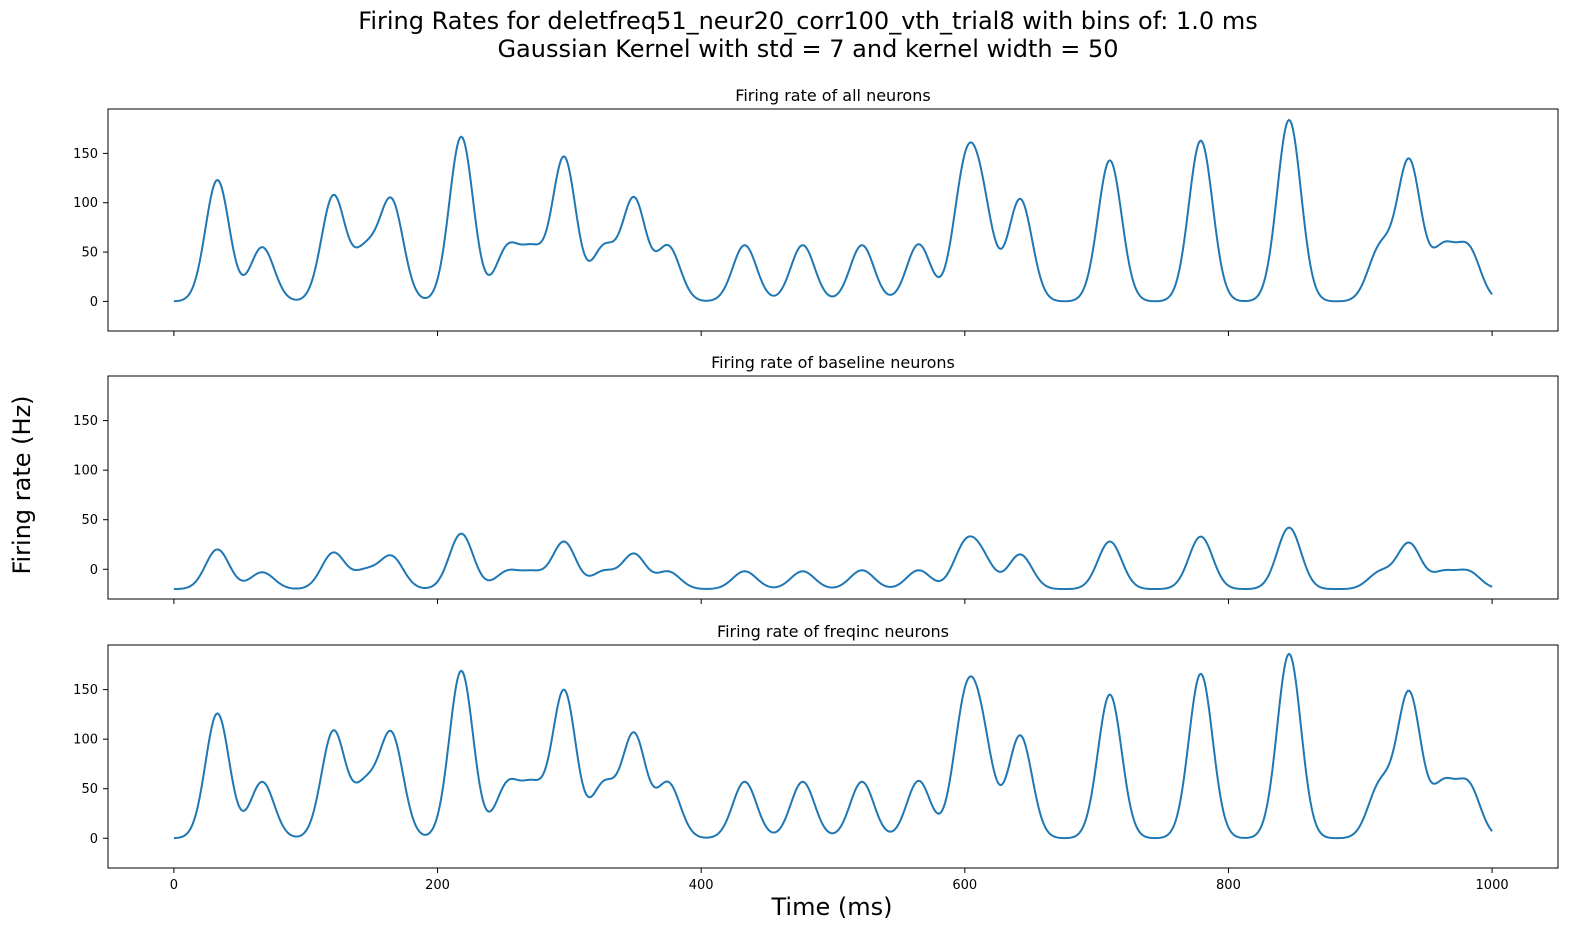 This screenshot has height=943, width=1590. Describe the element at coordinates (1228, 885) in the screenshot. I see `x-tick-label: 800` at that location.